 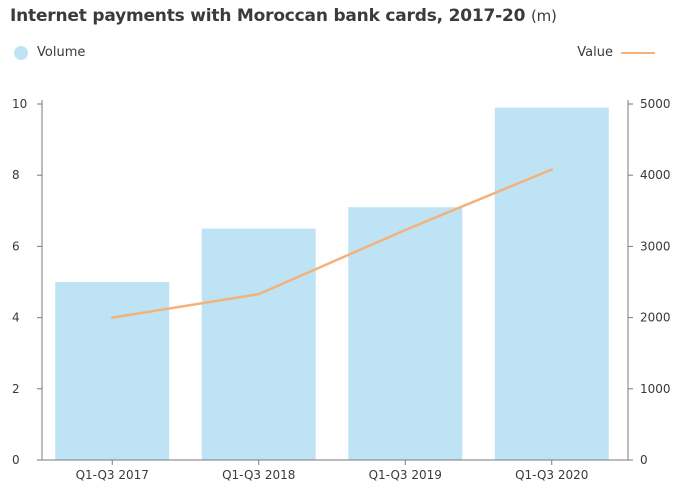 I want to click on y-right-tick-label: 4000, so click(x=655, y=175).